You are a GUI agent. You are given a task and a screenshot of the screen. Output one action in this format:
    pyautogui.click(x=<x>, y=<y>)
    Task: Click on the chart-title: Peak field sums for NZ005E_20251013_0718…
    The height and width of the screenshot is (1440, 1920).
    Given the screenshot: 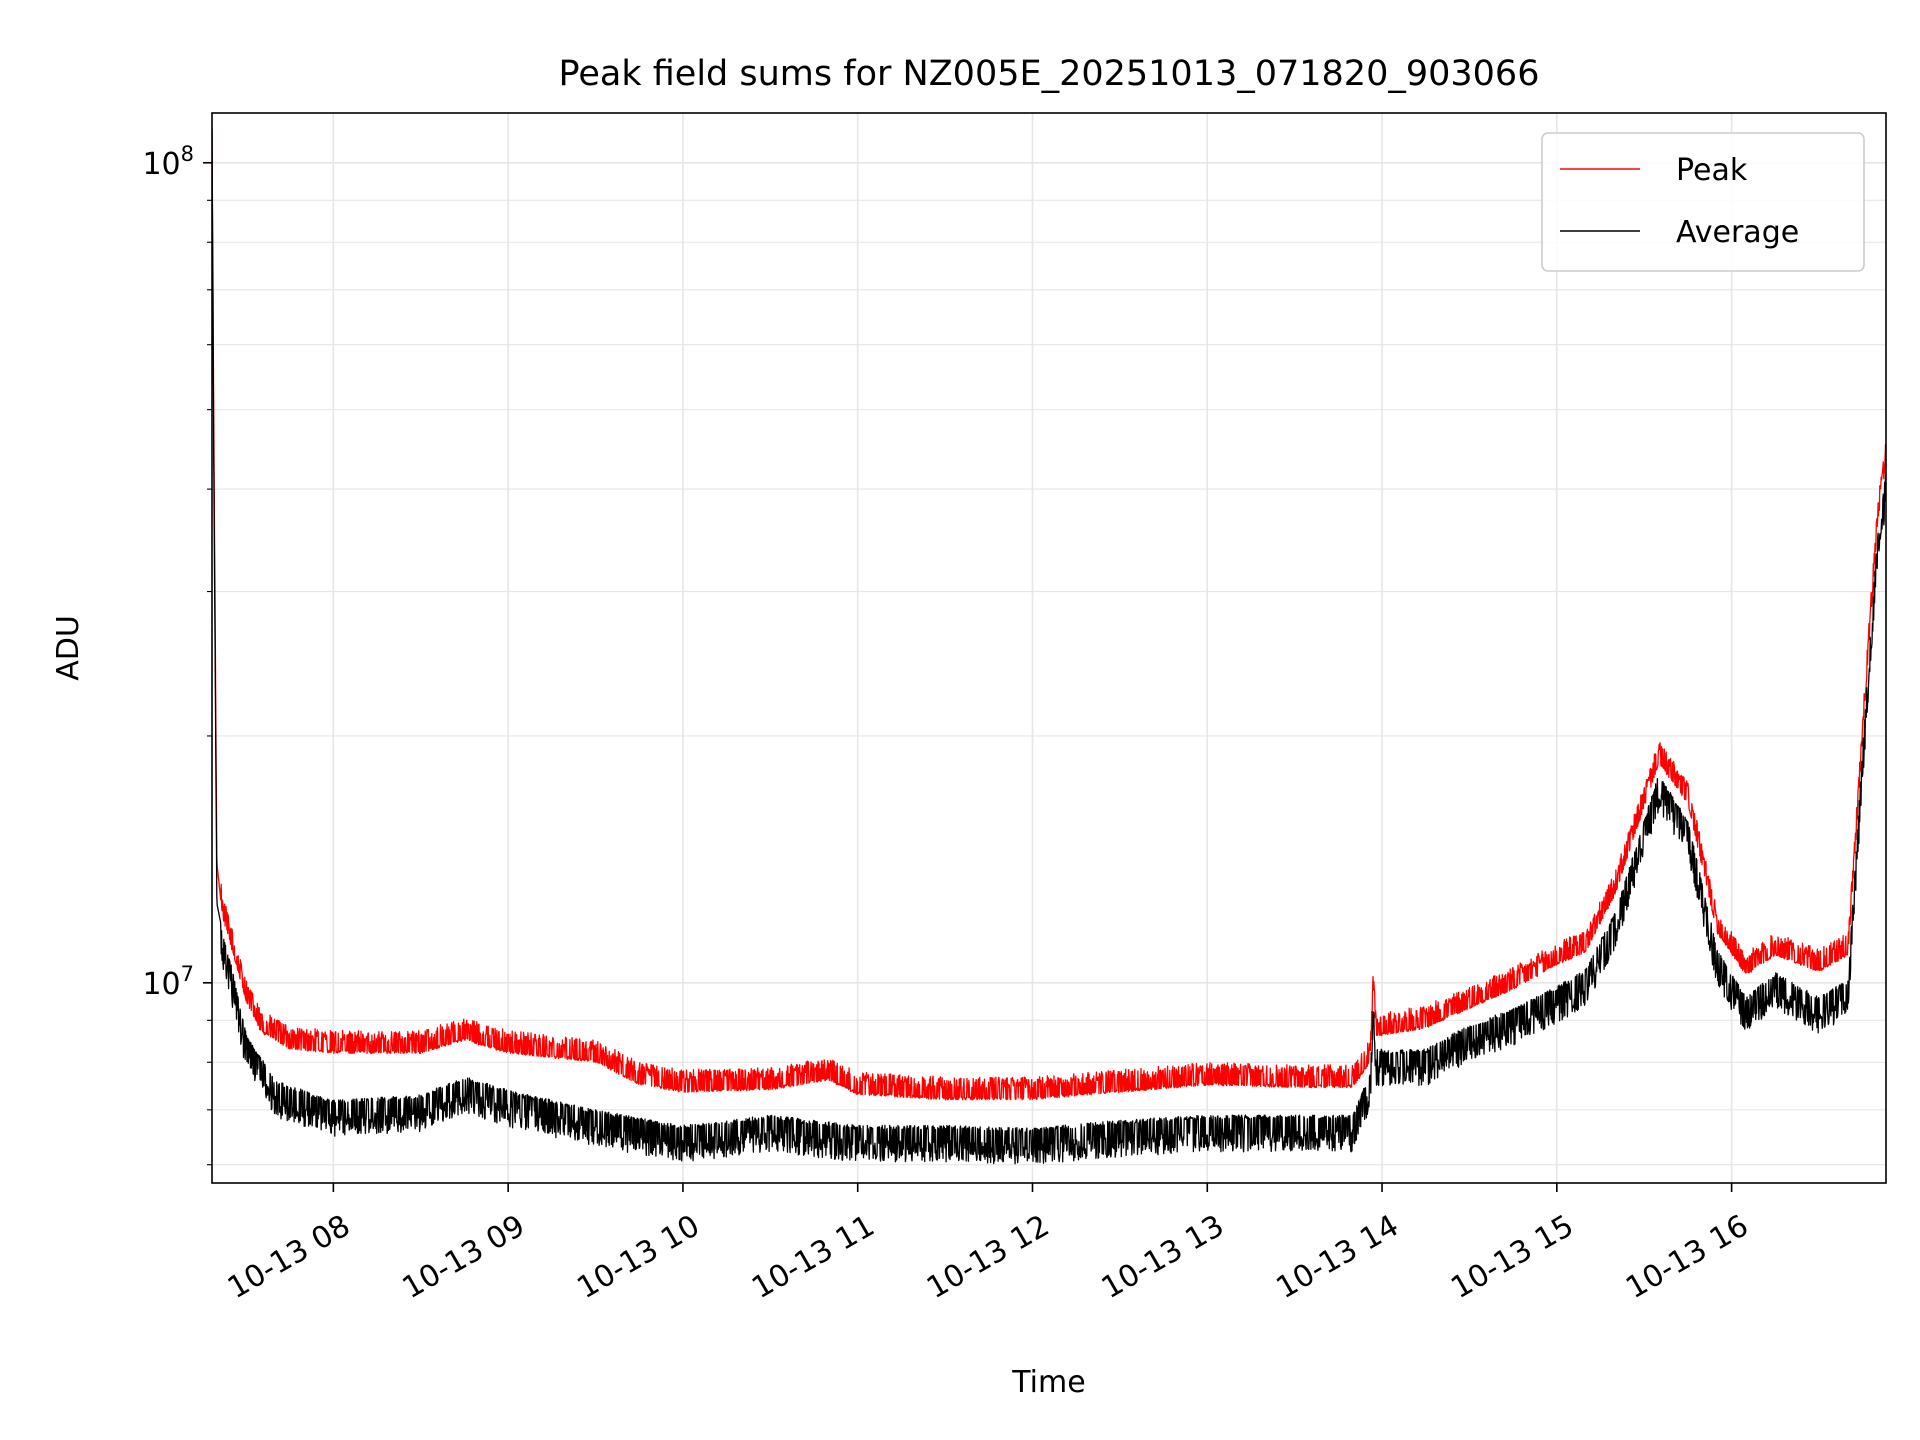 What is the action you would take?
    pyautogui.click(x=1049, y=74)
    